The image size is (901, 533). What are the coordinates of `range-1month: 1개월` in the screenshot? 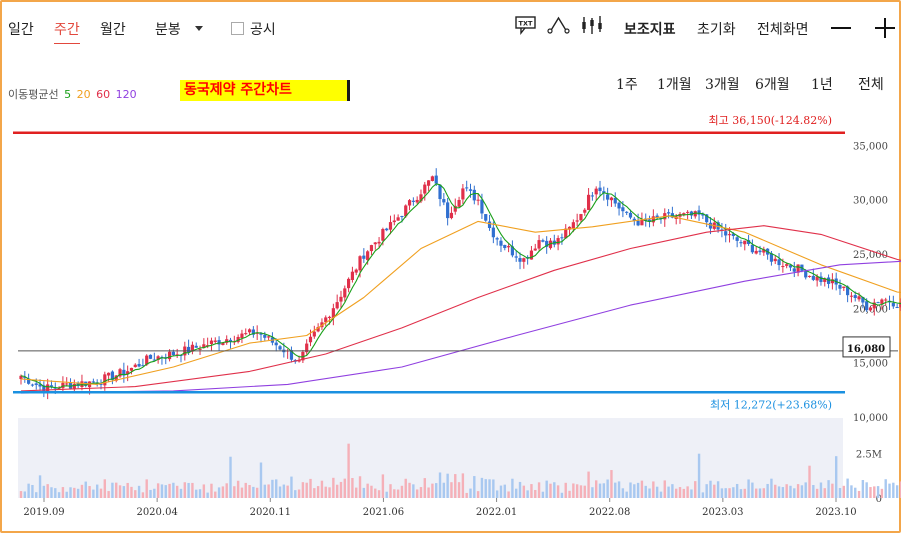 It's located at (674, 85).